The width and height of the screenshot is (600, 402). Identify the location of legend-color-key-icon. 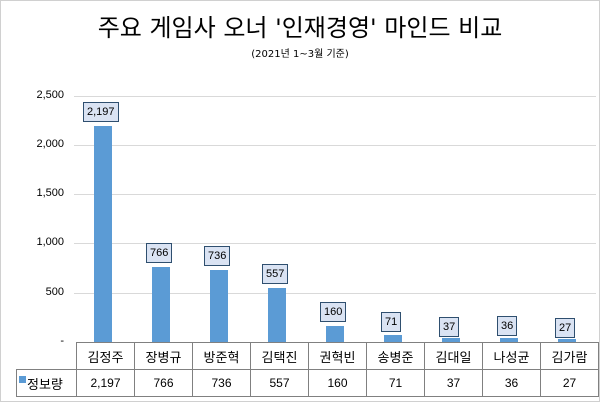
(22, 379).